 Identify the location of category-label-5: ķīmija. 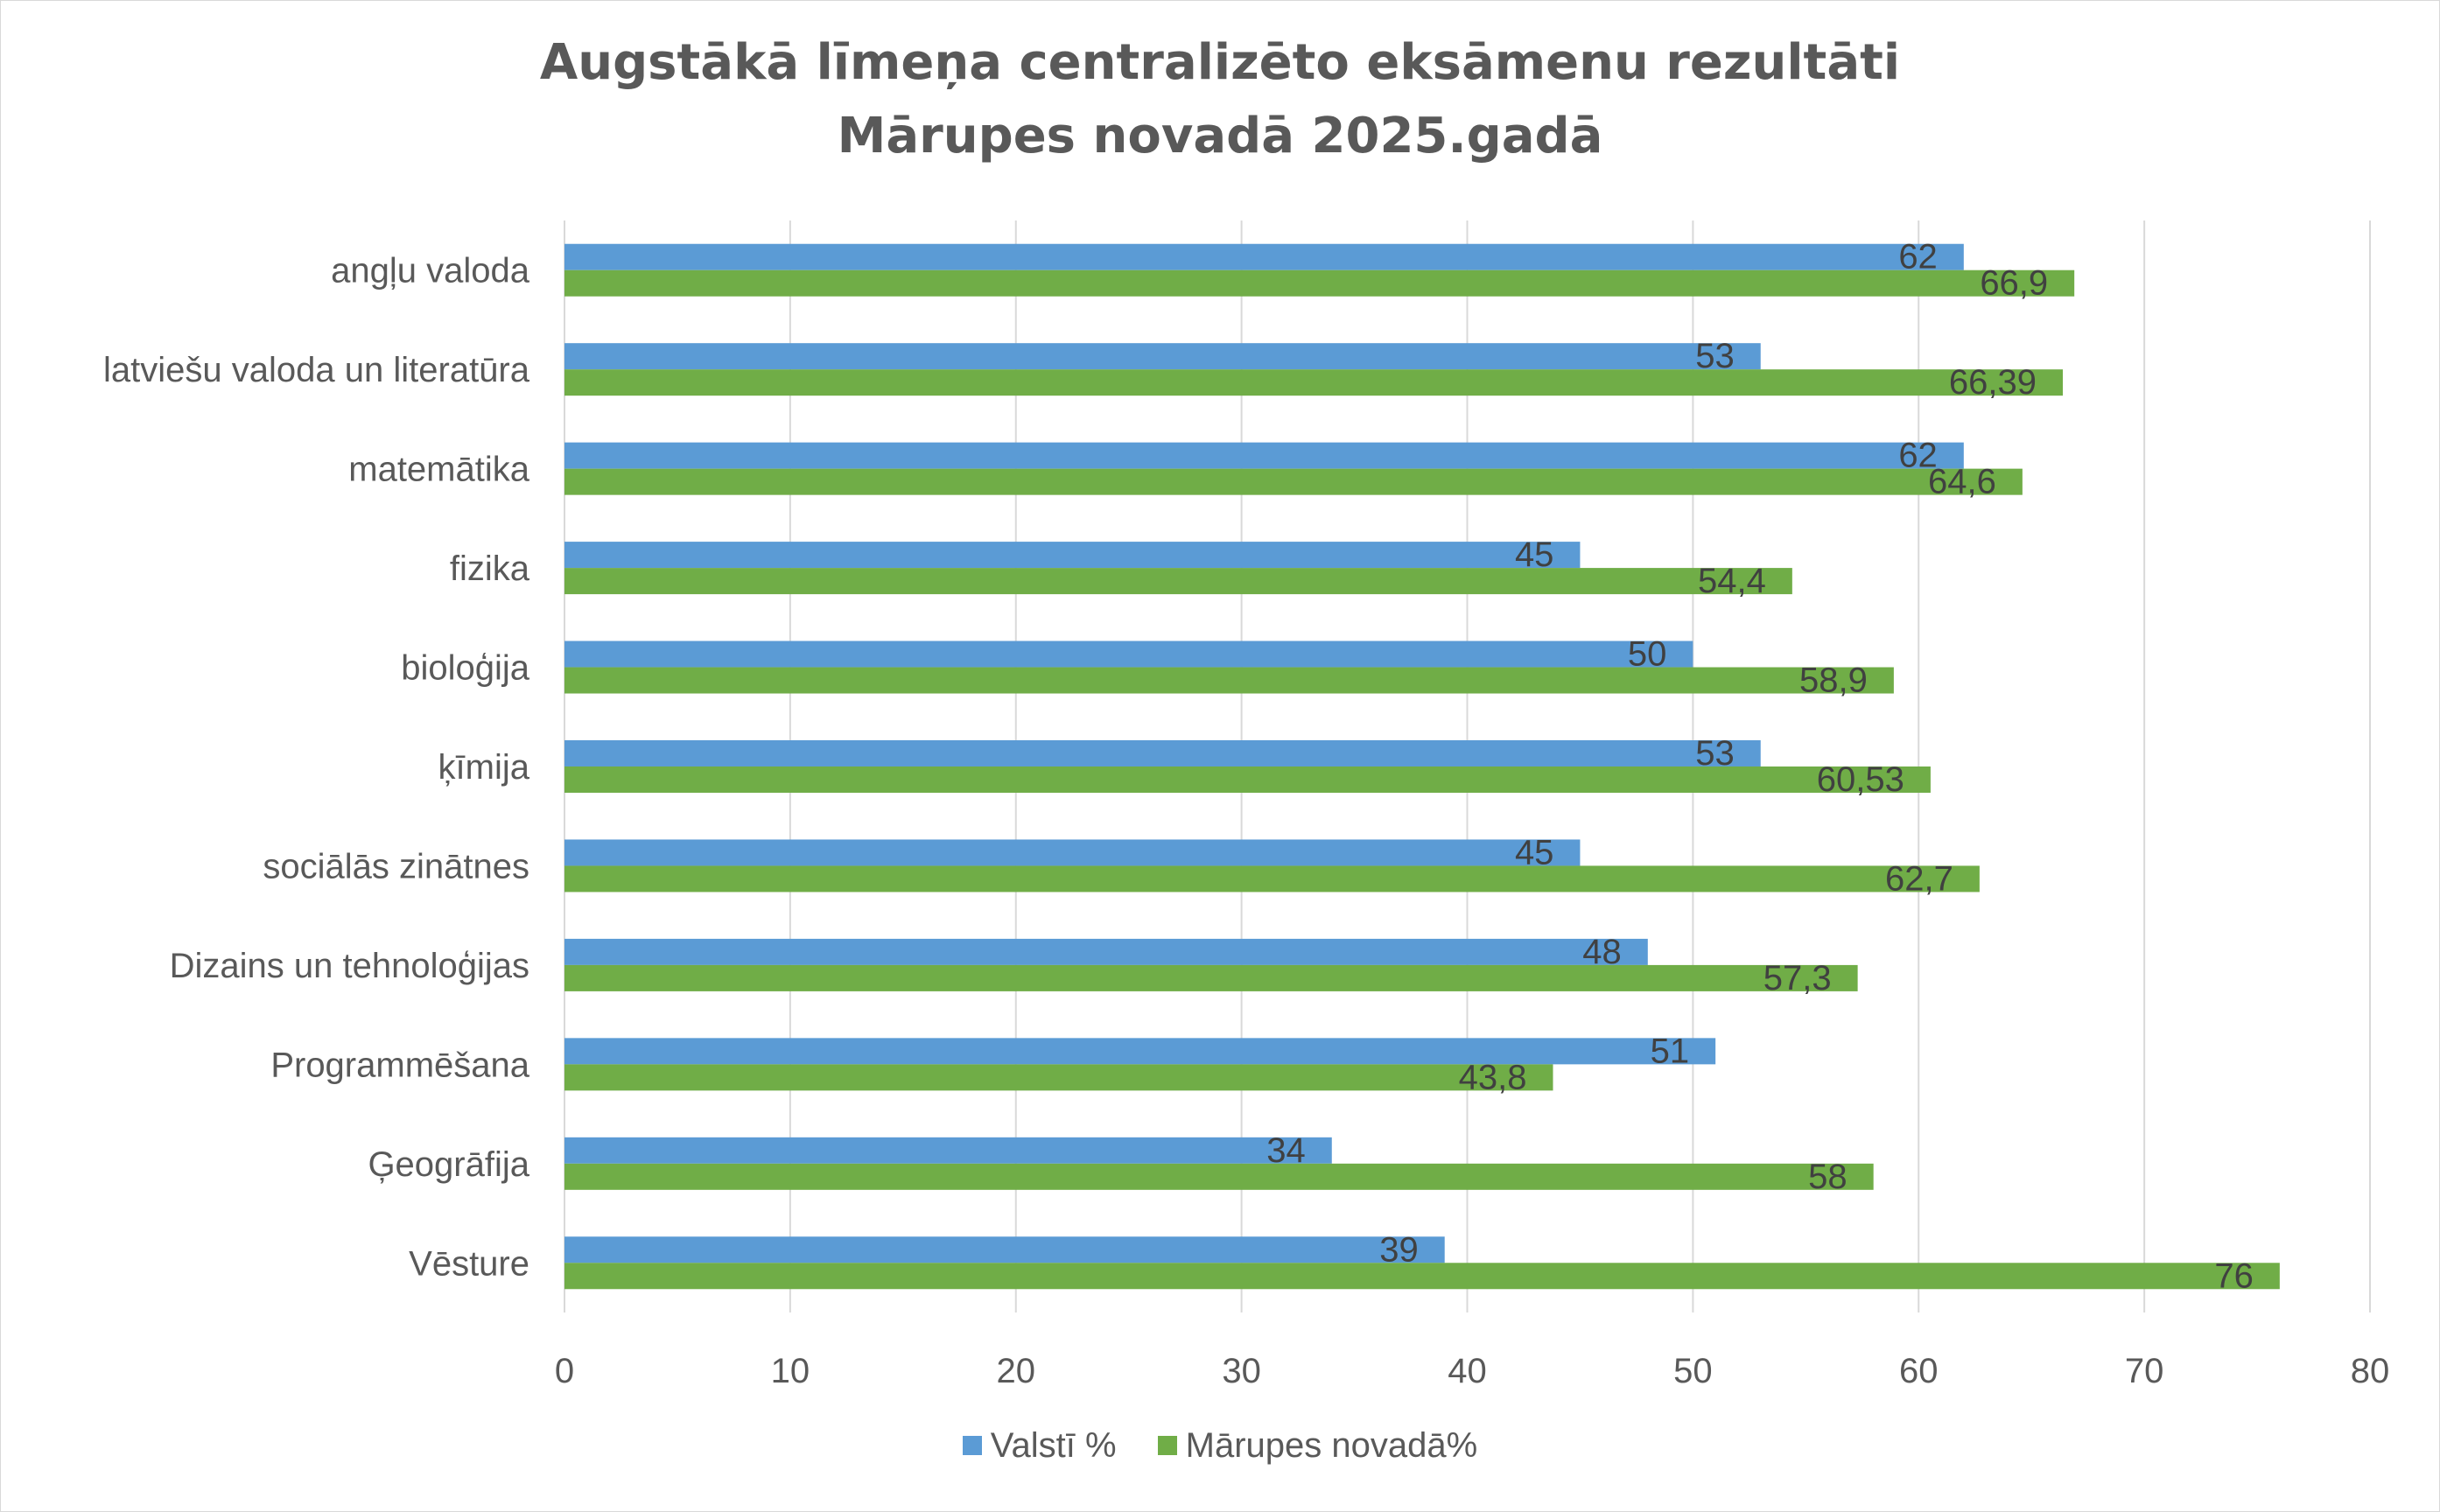
(484, 767).